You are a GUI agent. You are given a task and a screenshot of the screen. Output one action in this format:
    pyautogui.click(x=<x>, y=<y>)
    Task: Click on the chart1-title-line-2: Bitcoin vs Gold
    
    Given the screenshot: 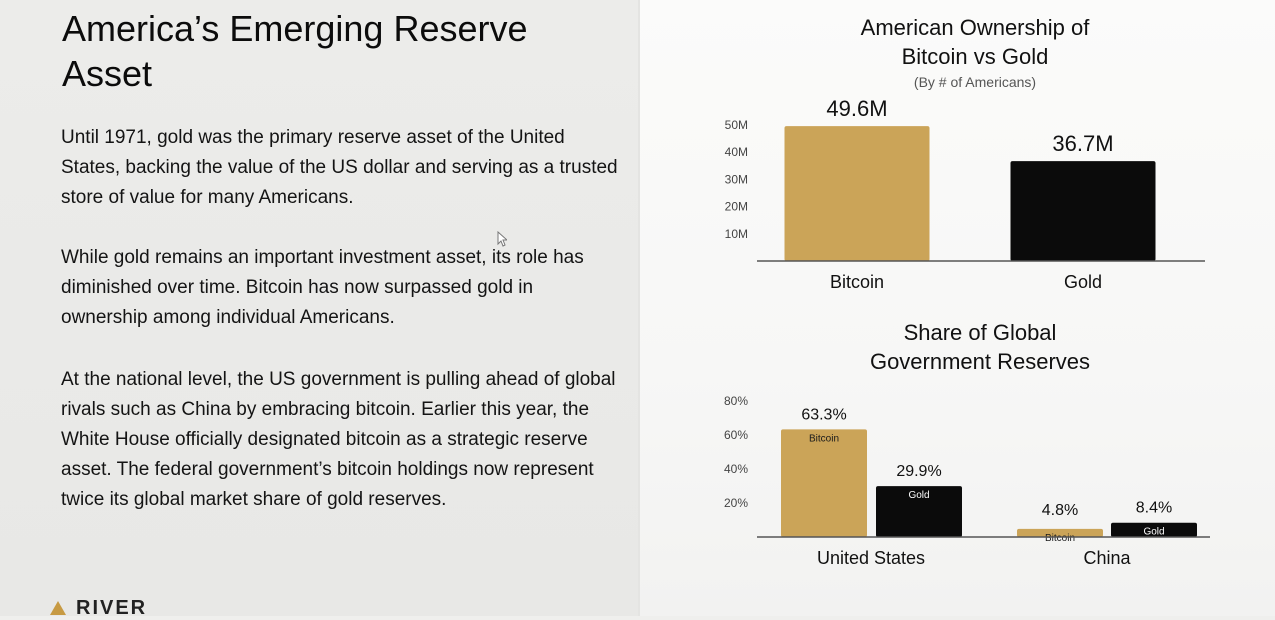 What is the action you would take?
    pyautogui.click(x=975, y=56)
    